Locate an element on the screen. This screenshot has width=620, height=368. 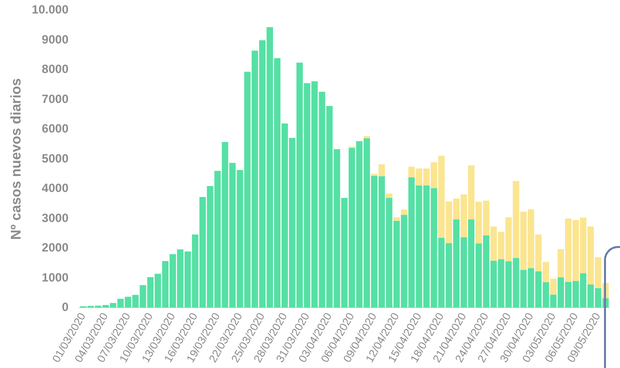
y-tick-label: 0 is located at coordinates (65, 307).